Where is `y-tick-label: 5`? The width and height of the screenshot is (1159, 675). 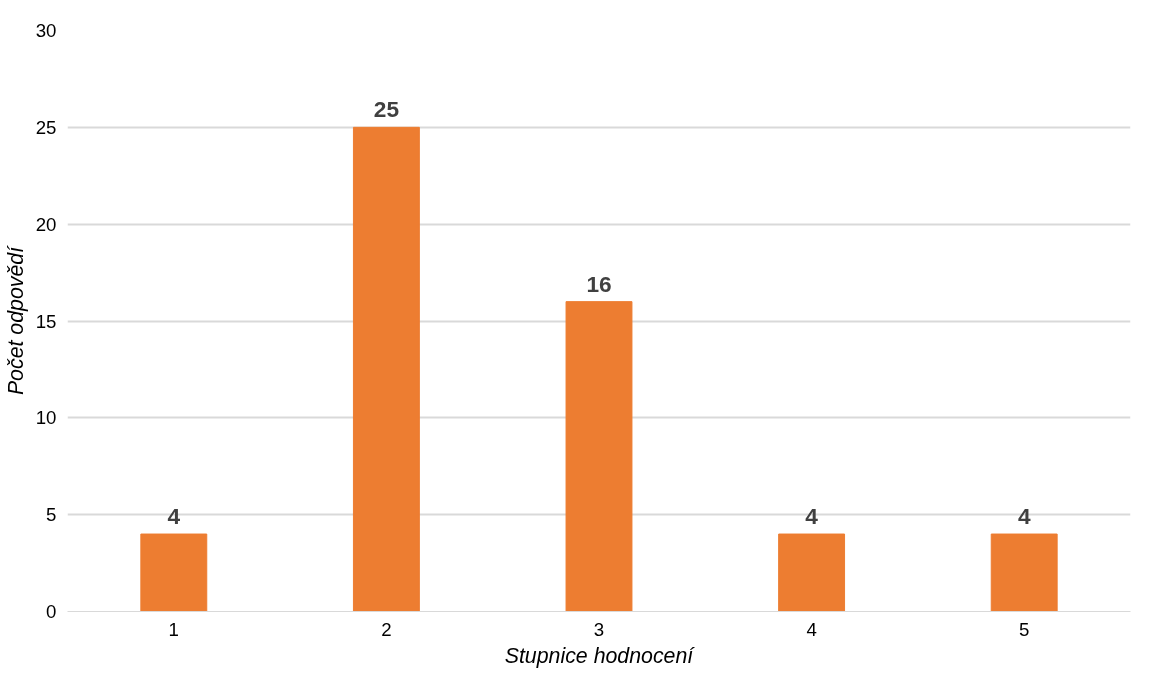 y-tick-label: 5 is located at coordinates (51, 515).